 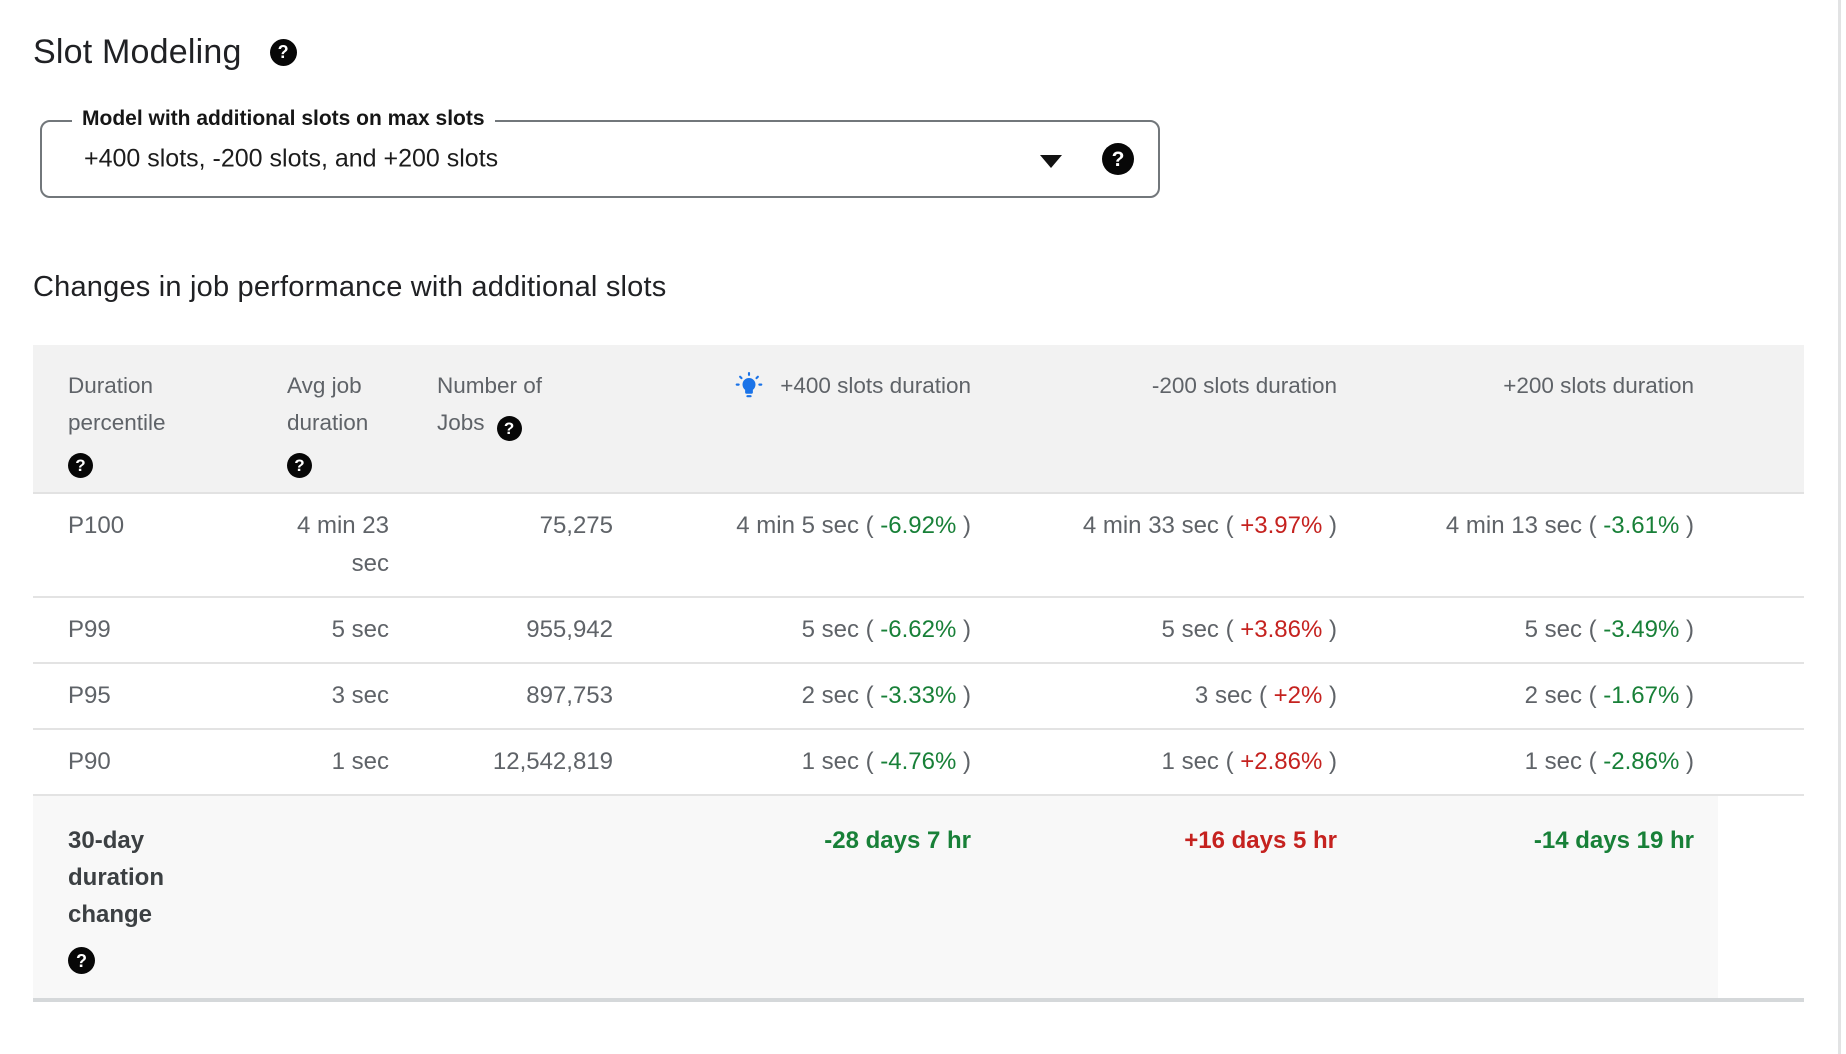 What do you see at coordinates (816, 545) in the screenshot?
I see `cell-plus400-duration: 4 min 5 sec ( -6.92% )` at bounding box center [816, 545].